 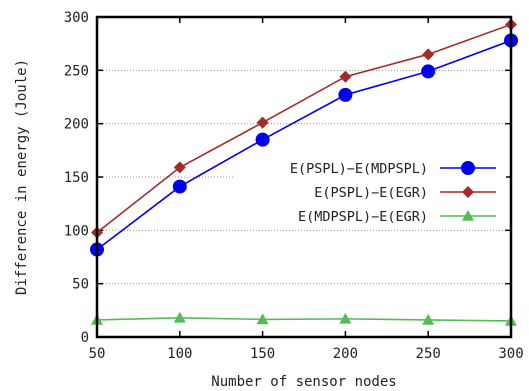 I want to click on y-tick-label: 150, so click(x=76, y=178).